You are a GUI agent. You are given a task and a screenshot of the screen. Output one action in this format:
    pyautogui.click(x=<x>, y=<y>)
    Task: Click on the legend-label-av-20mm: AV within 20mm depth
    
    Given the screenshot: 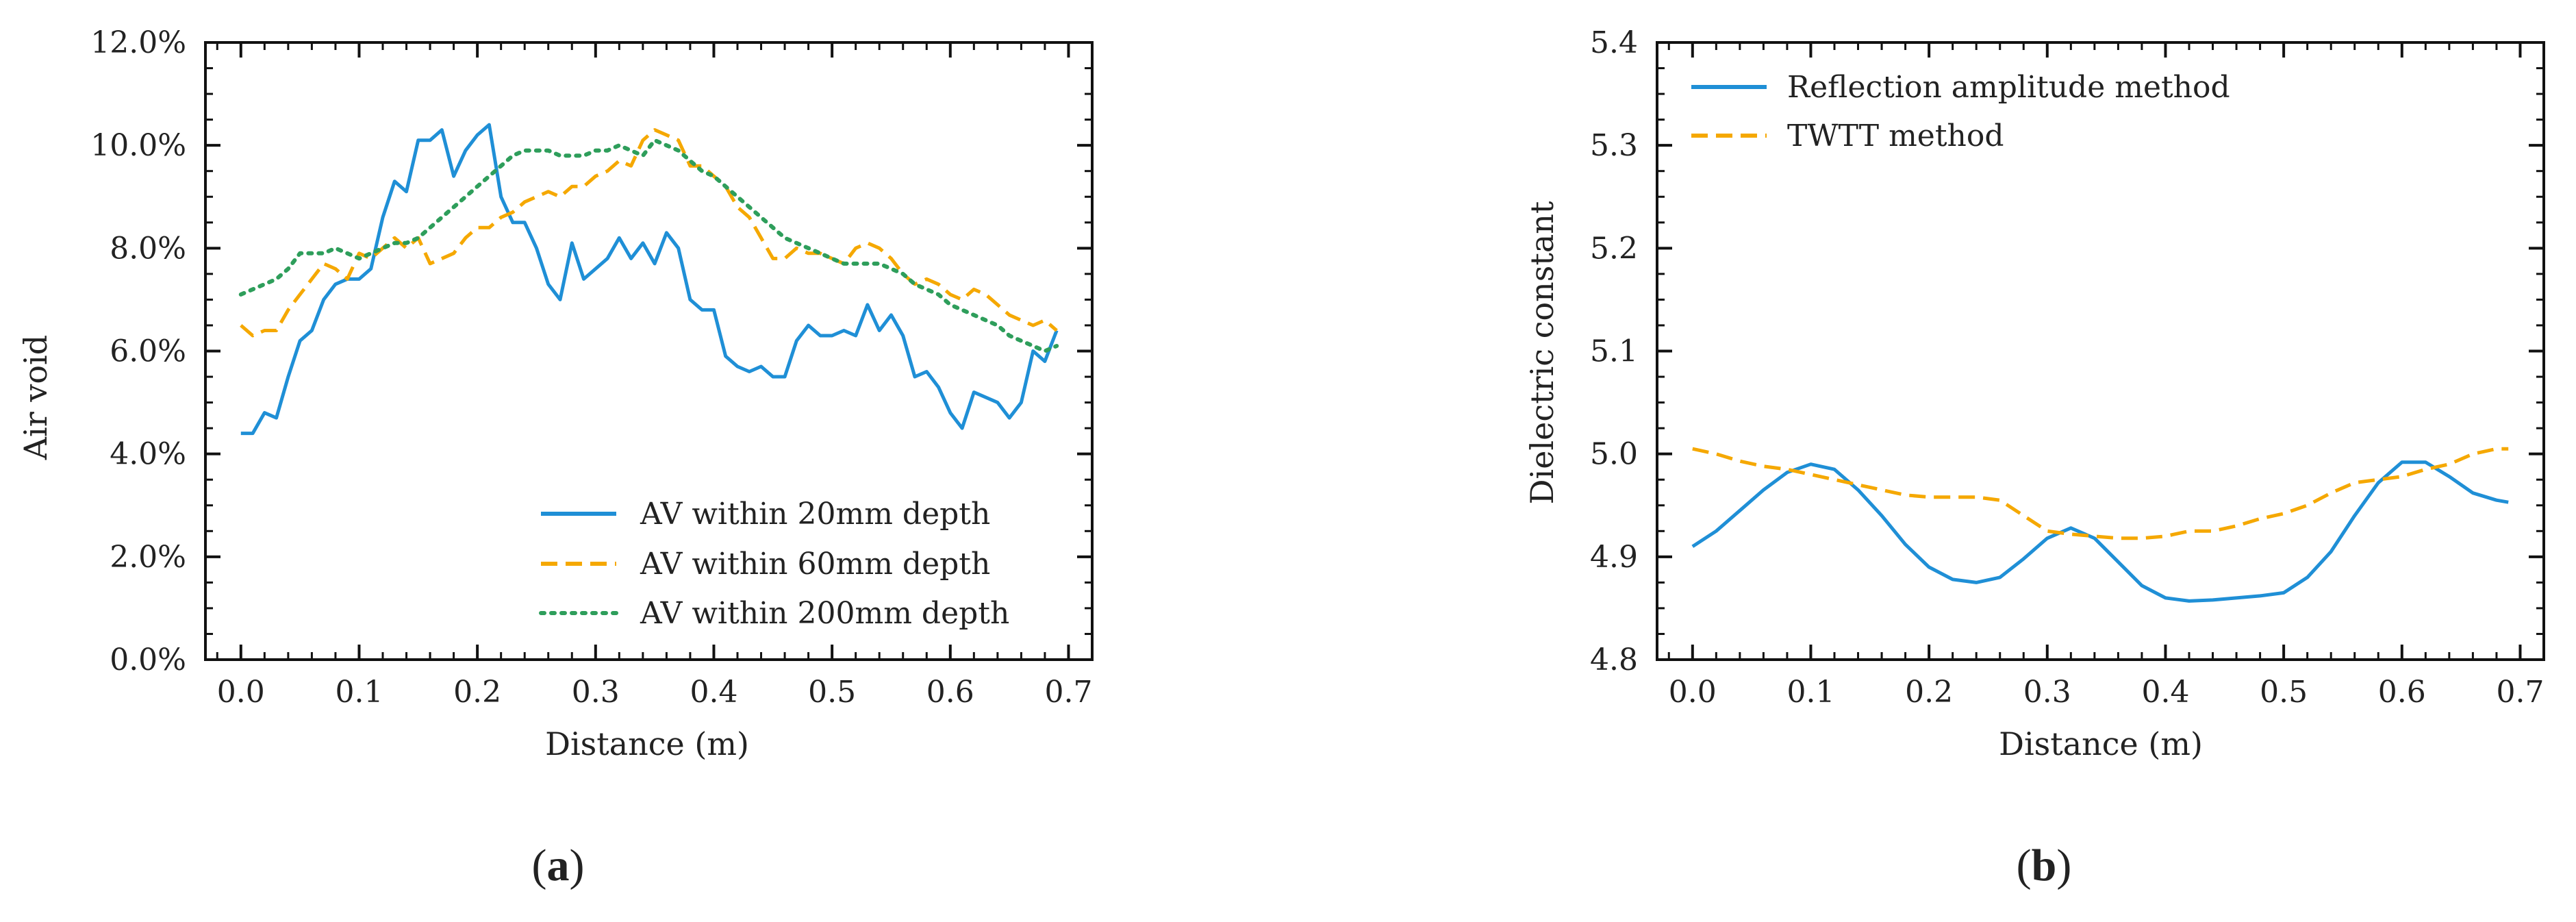 What is the action you would take?
    pyautogui.click(x=815, y=514)
    